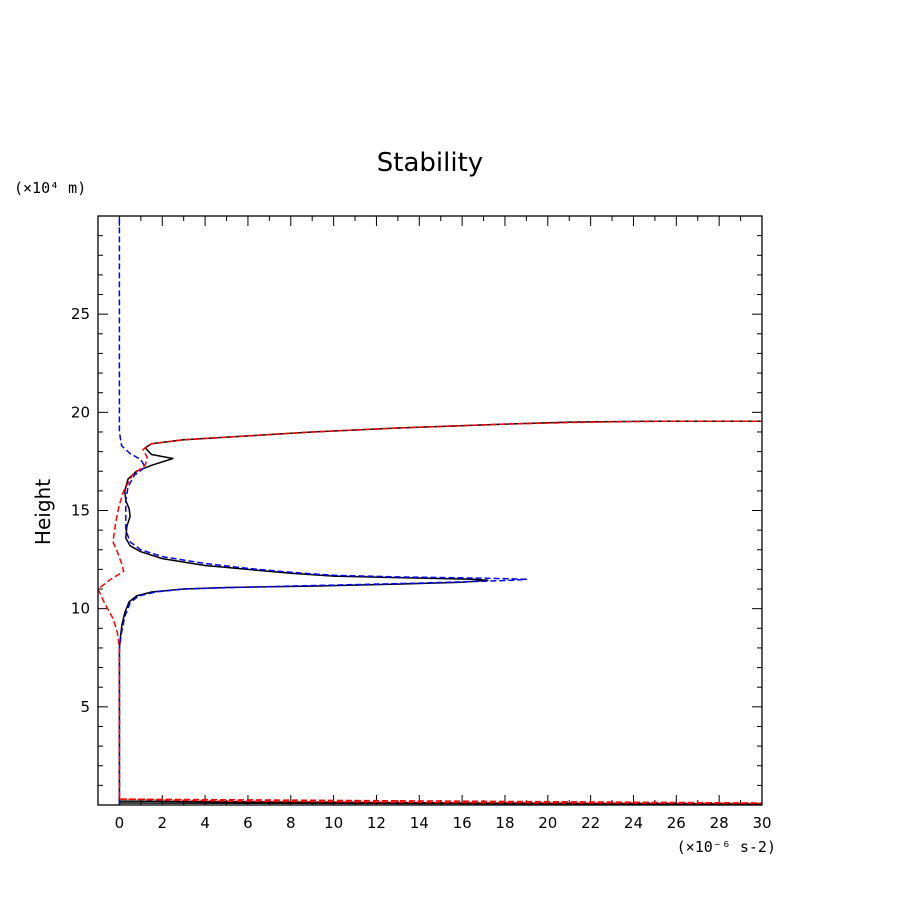  What do you see at coordinates (504, 823) in the screenshot?
I see `x-tick-label: 18` at bounding box center [504, 823].